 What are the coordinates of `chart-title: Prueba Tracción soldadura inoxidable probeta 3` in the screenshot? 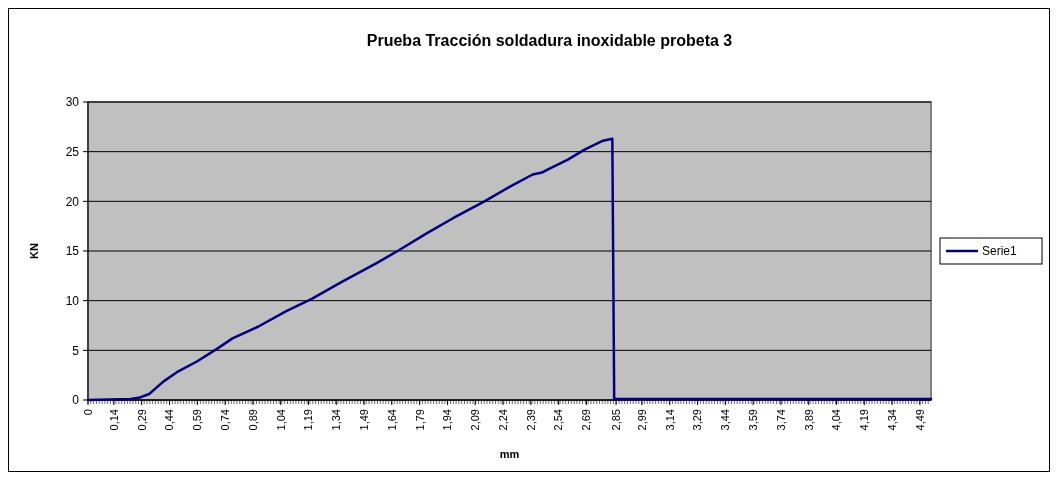 It's located at (549, 40).